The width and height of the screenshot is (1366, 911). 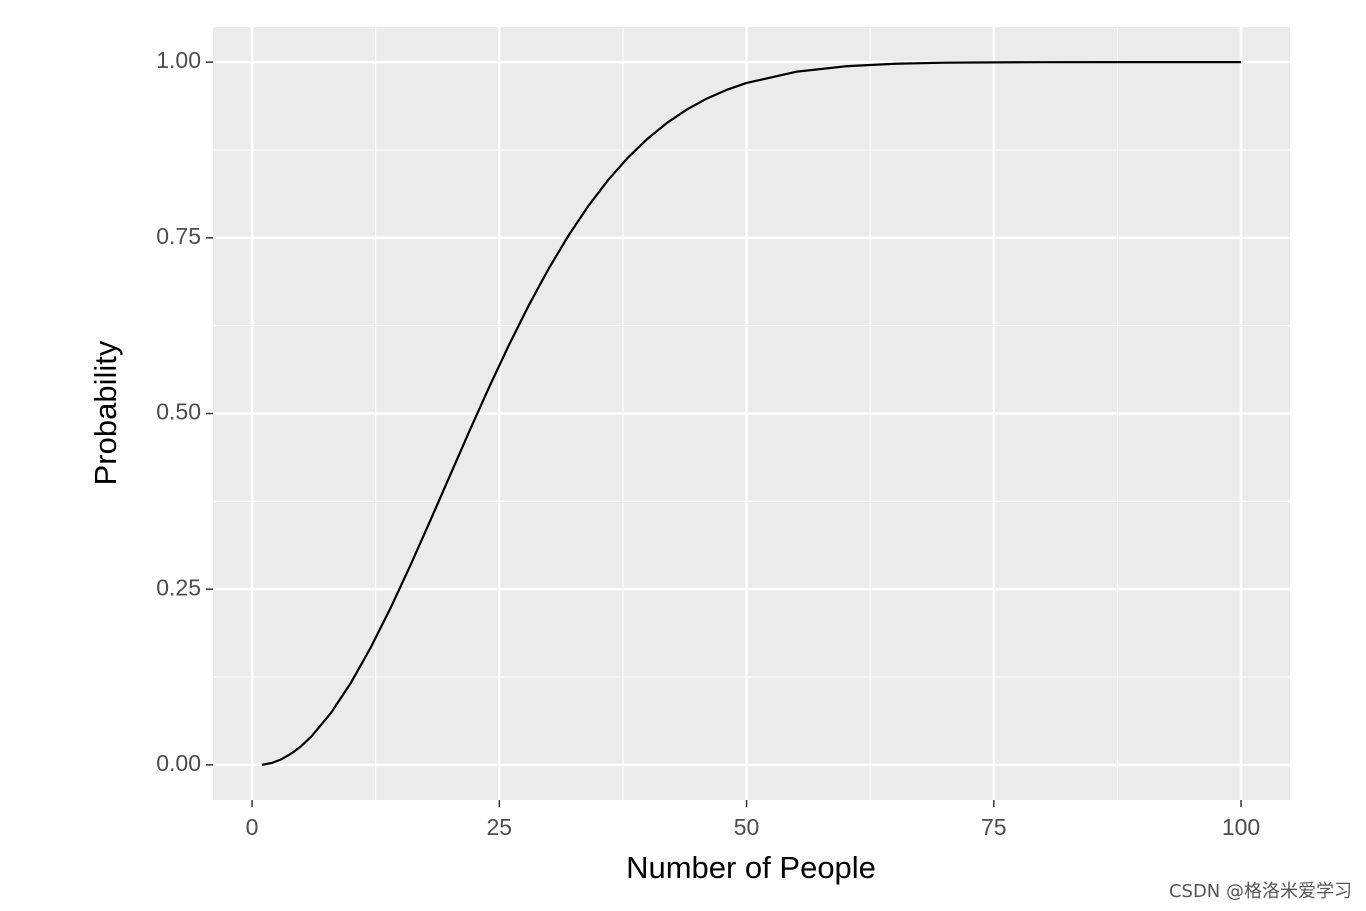 I want to click on x-tick-label: 50, so click(x=747, y=827).